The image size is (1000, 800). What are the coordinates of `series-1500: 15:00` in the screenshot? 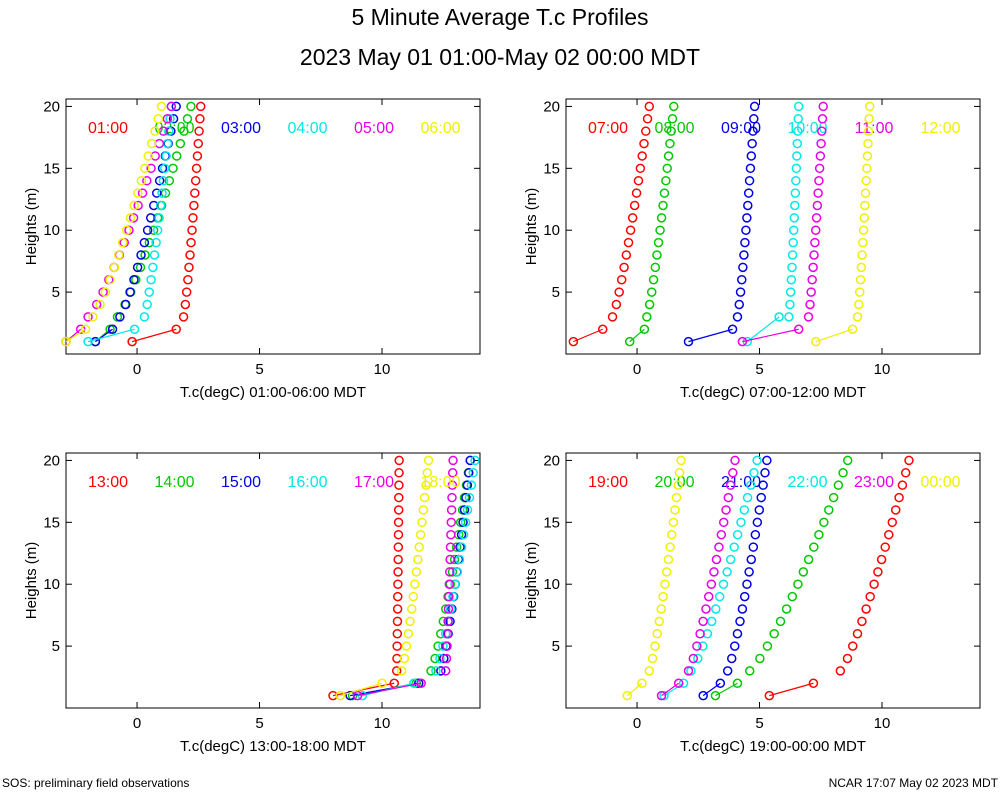 It's located at (348, 578).